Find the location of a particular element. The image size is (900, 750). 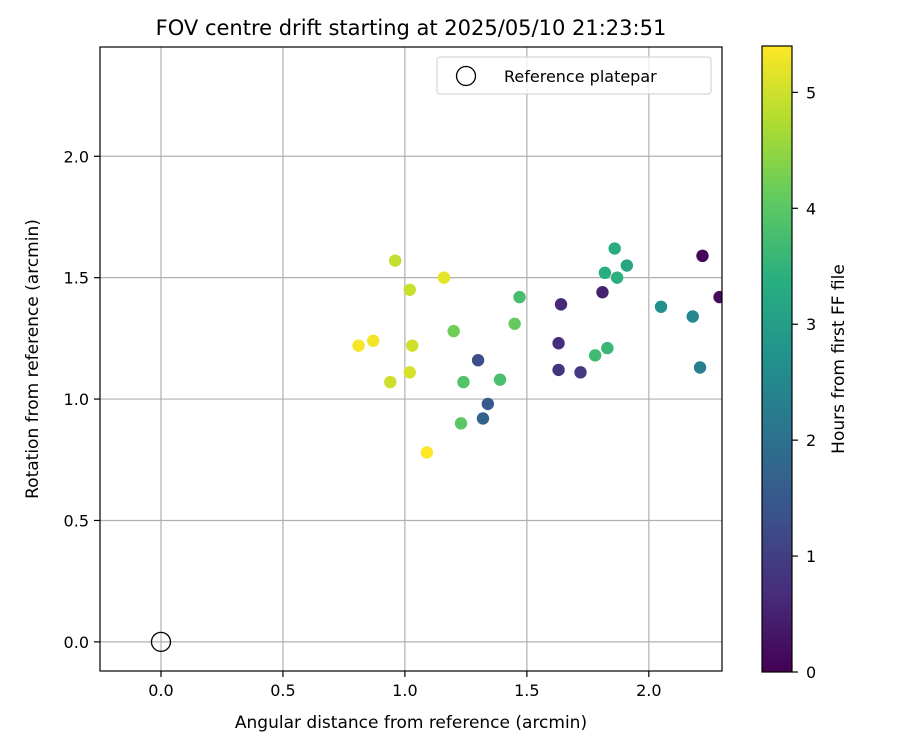

x-tick-label-1: 0.5 is located at coordinates (282, 690).